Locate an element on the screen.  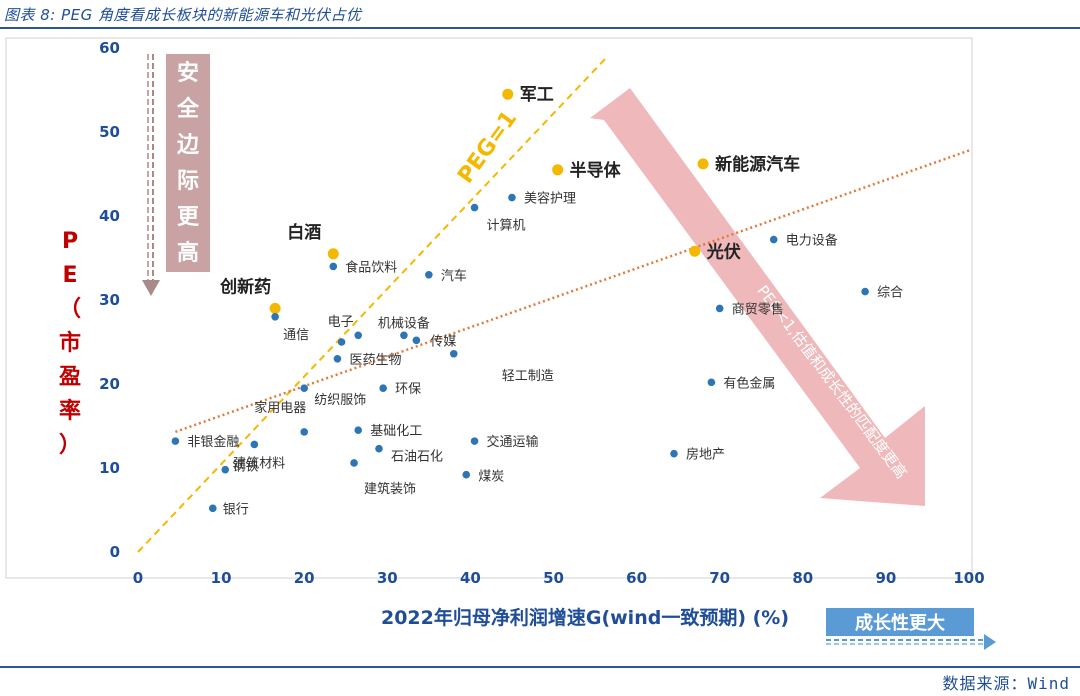
figure-title: 图表 8: PEG 角度看成长板块的新能源车和光伏占优 is located at coordinates (183, 15).